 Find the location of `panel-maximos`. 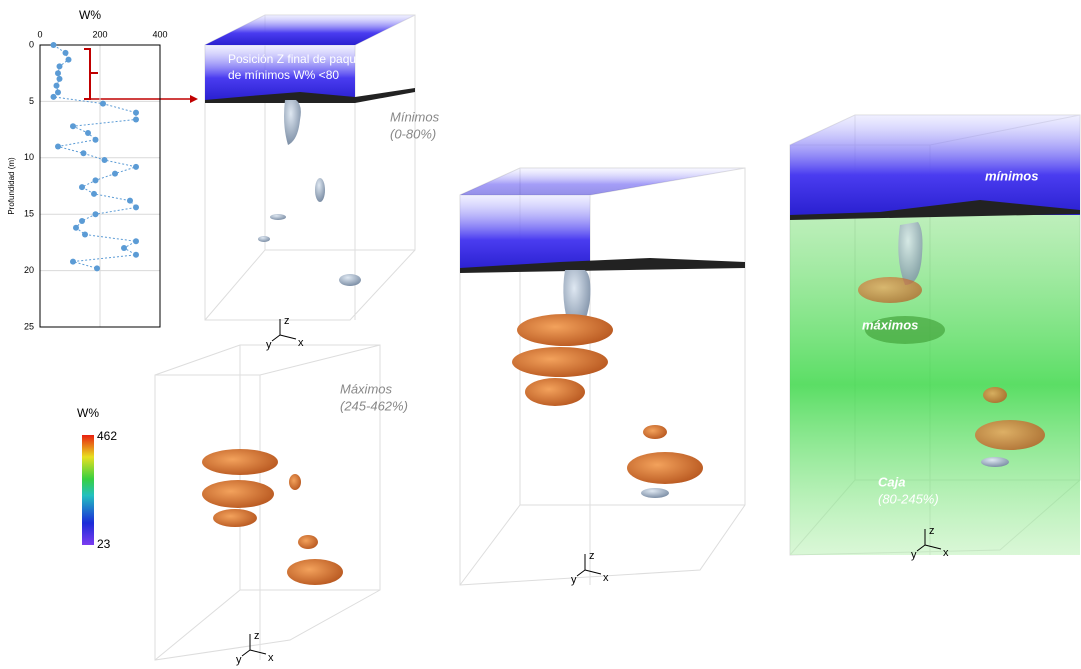

panel-maximos is located at coordinates (267, 502).